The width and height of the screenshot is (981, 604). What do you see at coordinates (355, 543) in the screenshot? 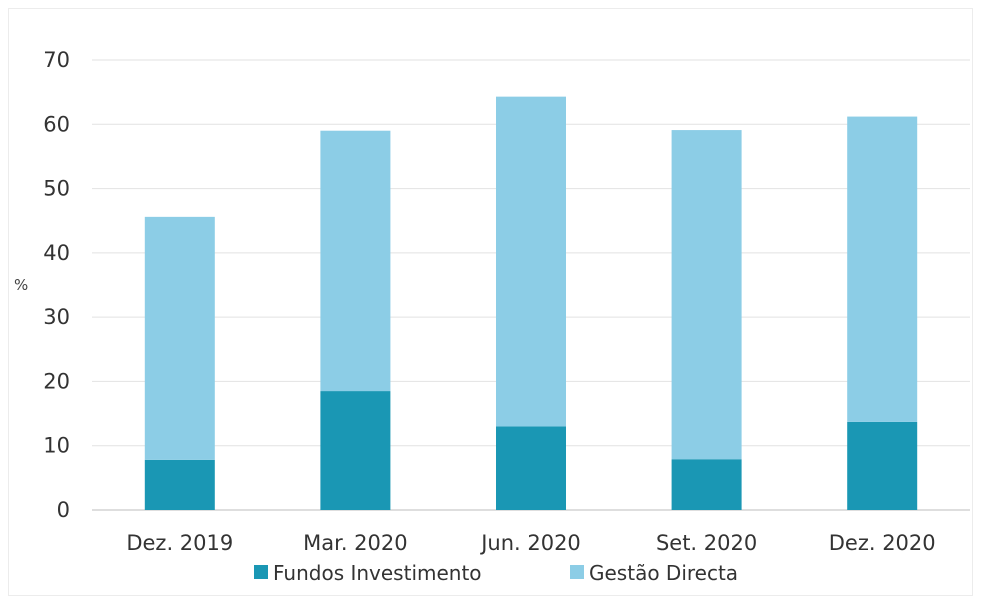
I see `x-tick-label-1: Mar. 2020` at bounding box center [355, 543].